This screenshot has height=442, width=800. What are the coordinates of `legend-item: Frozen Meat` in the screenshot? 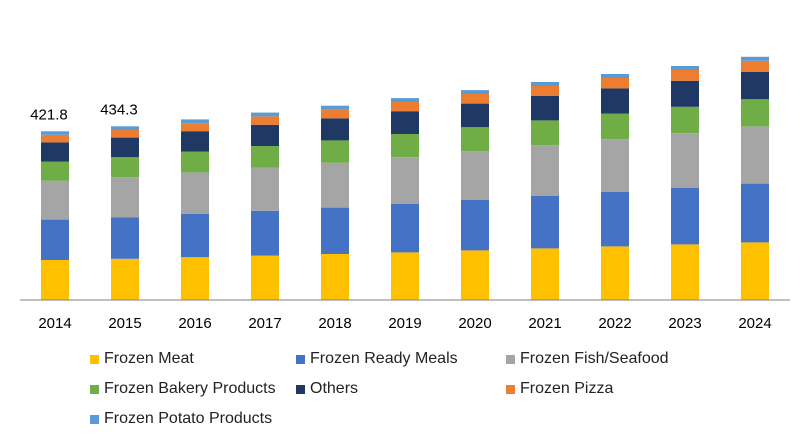 It's located at (142, 359).